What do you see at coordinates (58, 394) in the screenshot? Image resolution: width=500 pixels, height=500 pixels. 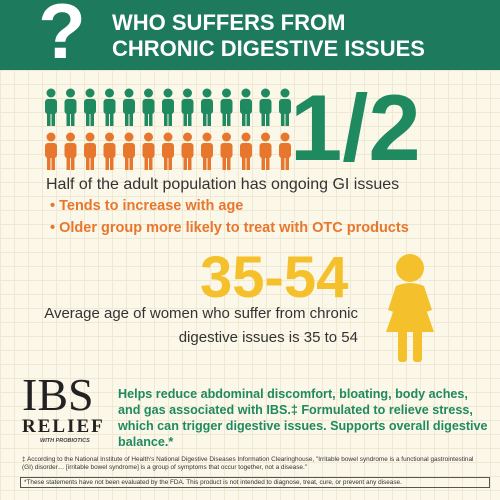 I see `logo-brand: IBS` at bounding box center [58, 394].